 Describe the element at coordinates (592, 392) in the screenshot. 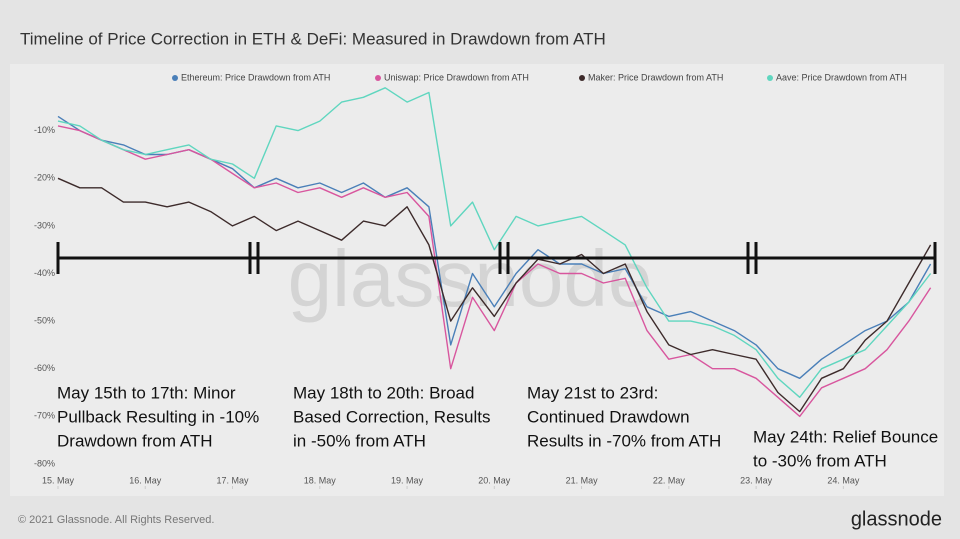

I see `annotation: May 21st to 23rd:` at that location.